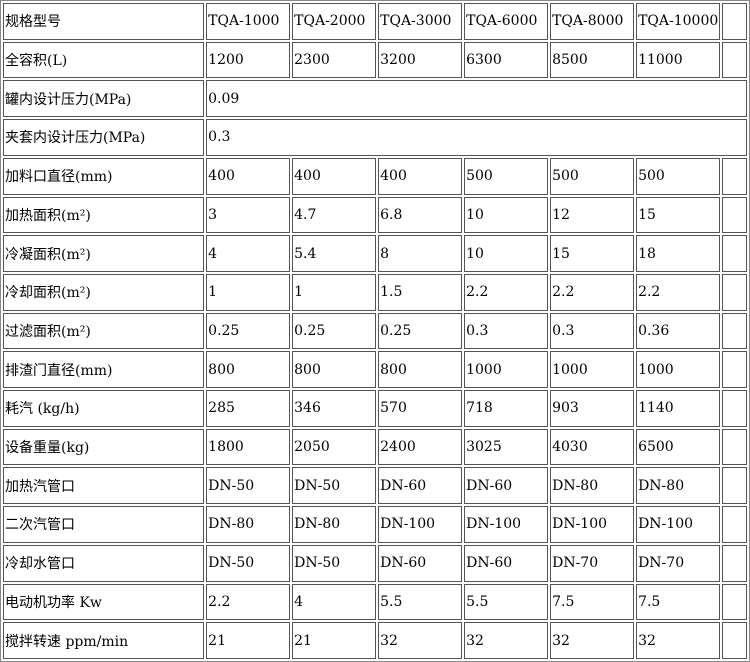  Describe the element at coordinates (104, 99) in the screenshot. I see `row-label: 罐内设计压力(MPa)` at that location.